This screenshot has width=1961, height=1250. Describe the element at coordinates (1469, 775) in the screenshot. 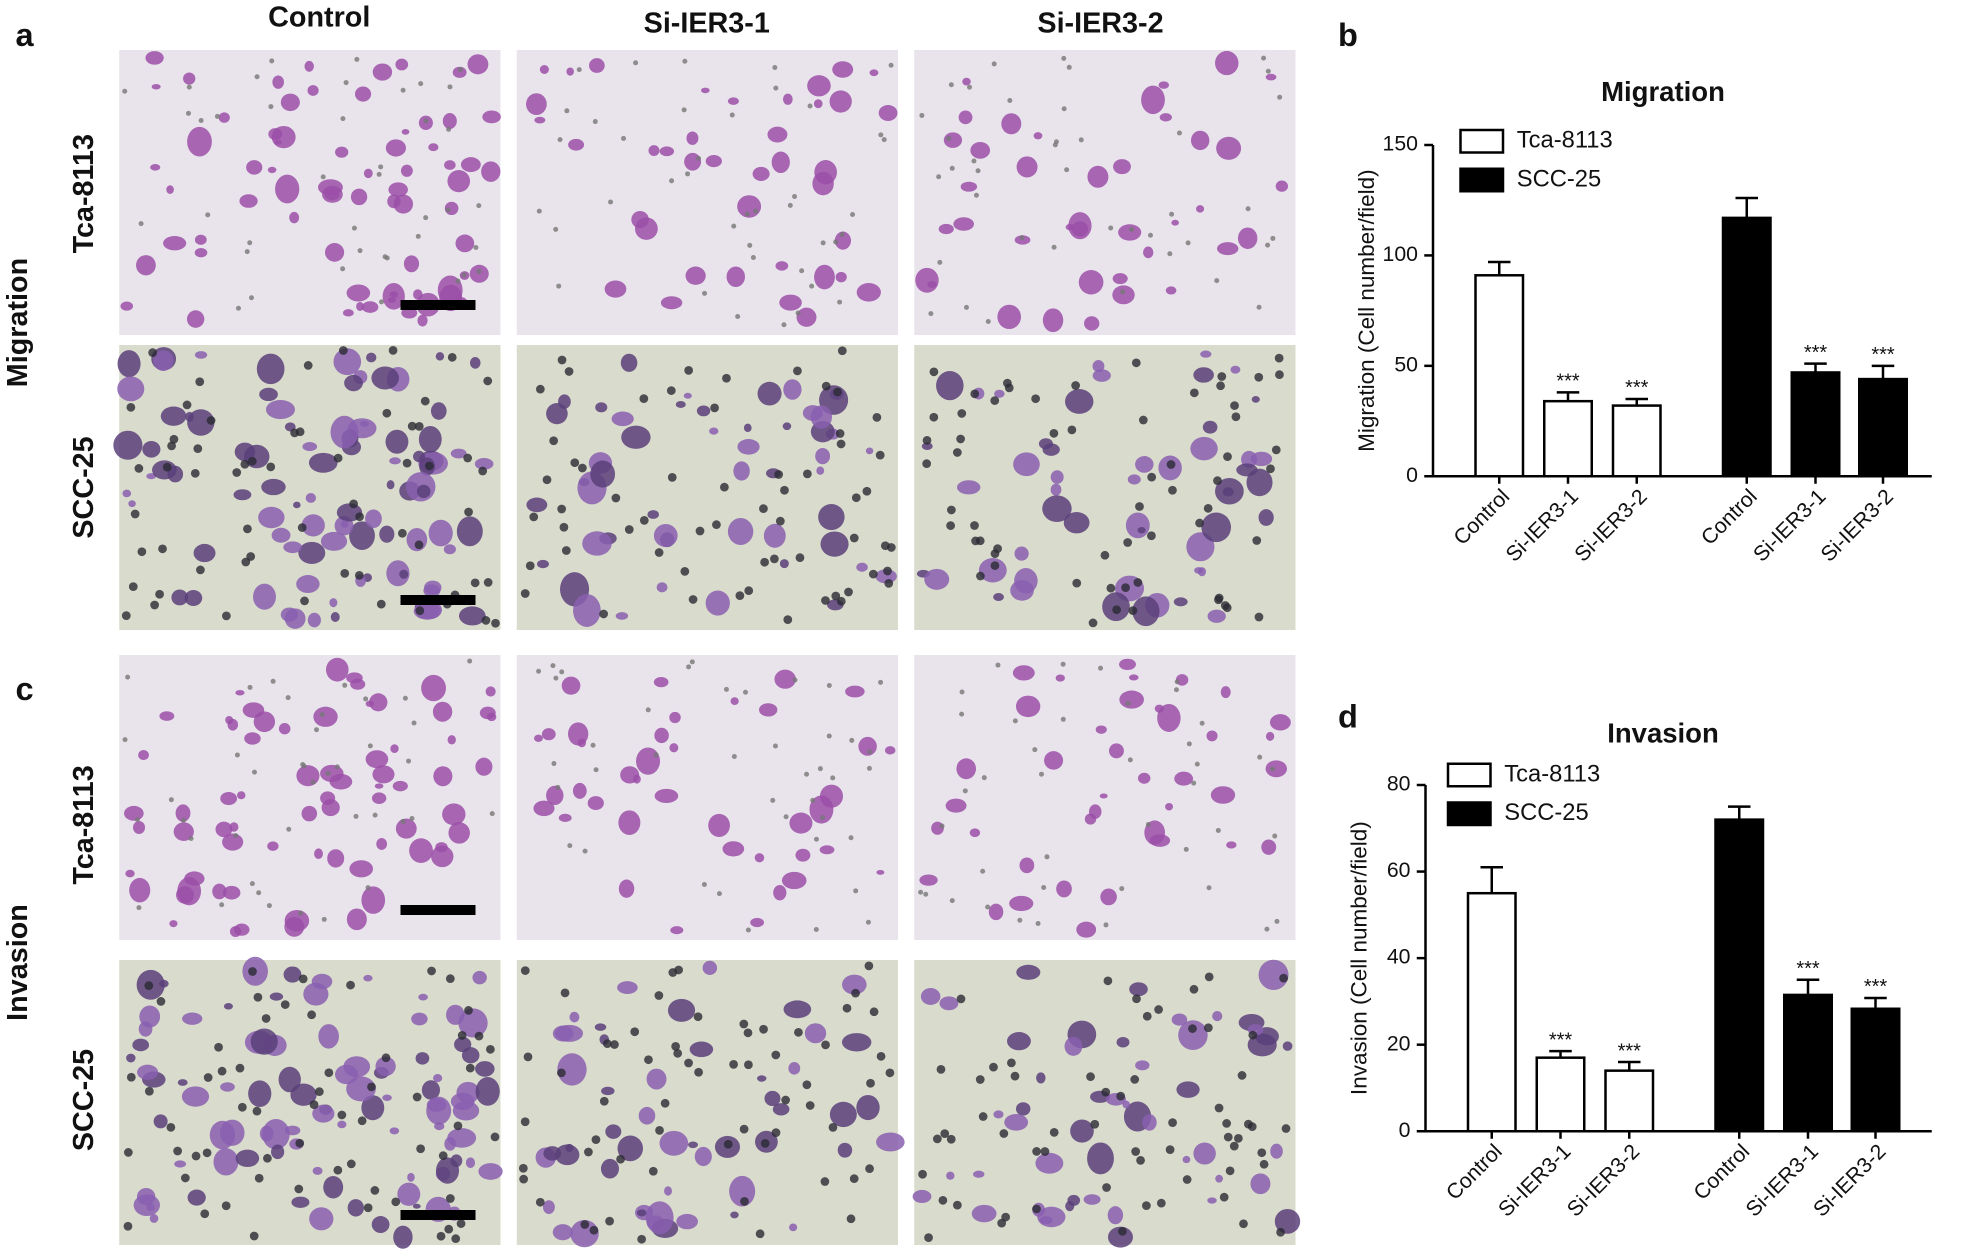

I see `legend-swatch` at that location.